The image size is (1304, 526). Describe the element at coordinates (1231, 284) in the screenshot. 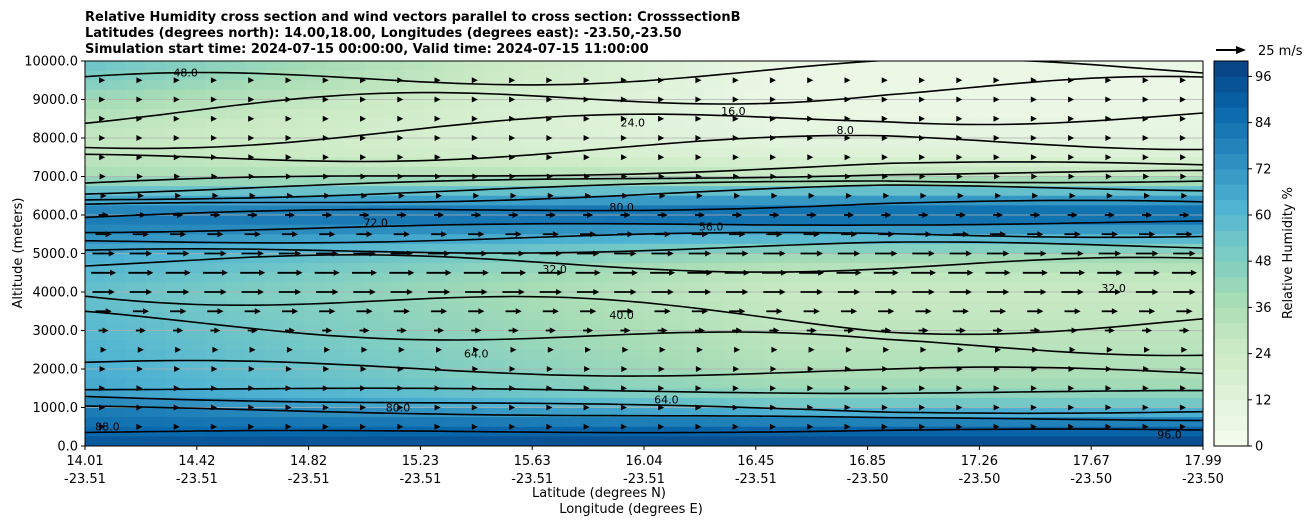

I see `colorbar-segment` at that location.